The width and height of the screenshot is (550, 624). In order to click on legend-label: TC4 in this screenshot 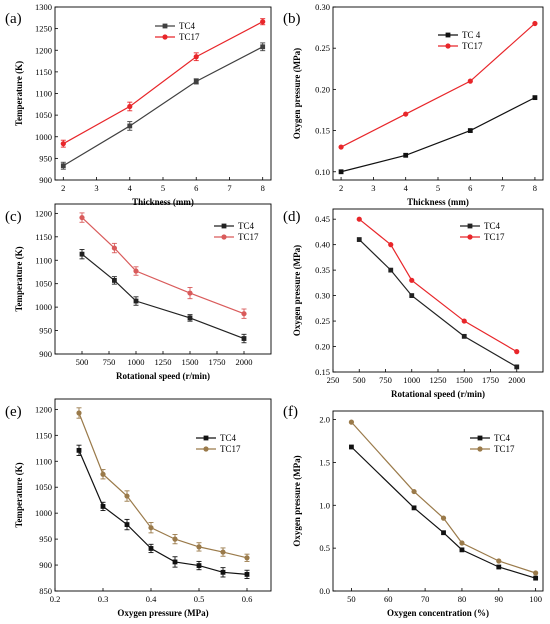, I will do `click(246, 226)`.